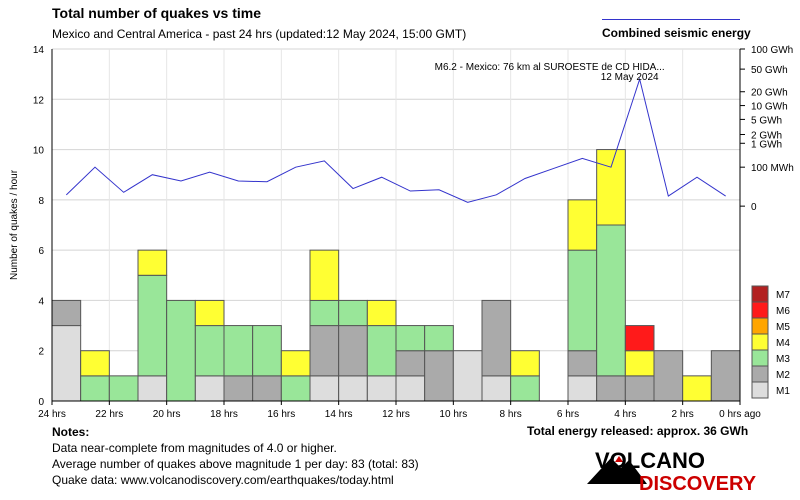 This screenshot has width=800, height=500. I want to click on x-tick-label: 6 hrs, so click(568, 414).